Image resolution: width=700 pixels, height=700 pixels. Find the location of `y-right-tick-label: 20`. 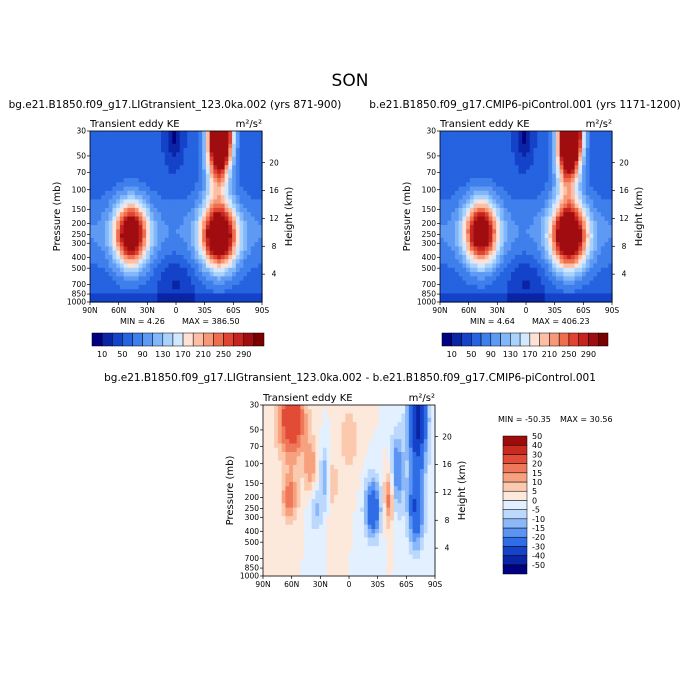

y-right-tick-label: 20 is located at coordinates (274, 162).